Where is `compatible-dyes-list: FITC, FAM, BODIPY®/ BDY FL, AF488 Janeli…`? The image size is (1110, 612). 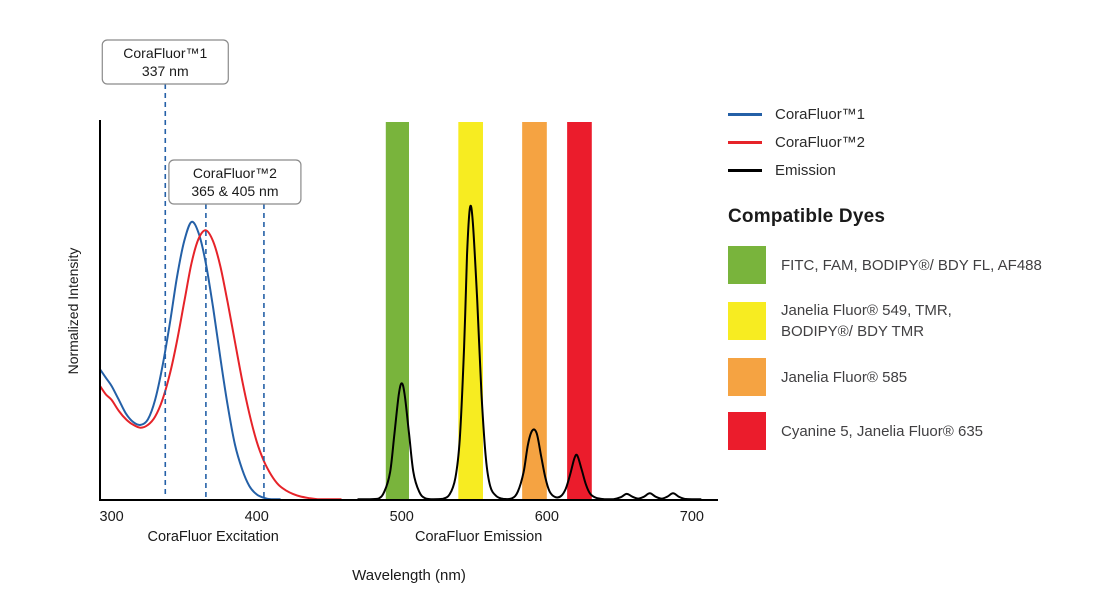
compatible-dyes-list: FITC, FAM, BODIPY®/ BDY FL, AF488 Janeli… is located at coordinates (917, 356).